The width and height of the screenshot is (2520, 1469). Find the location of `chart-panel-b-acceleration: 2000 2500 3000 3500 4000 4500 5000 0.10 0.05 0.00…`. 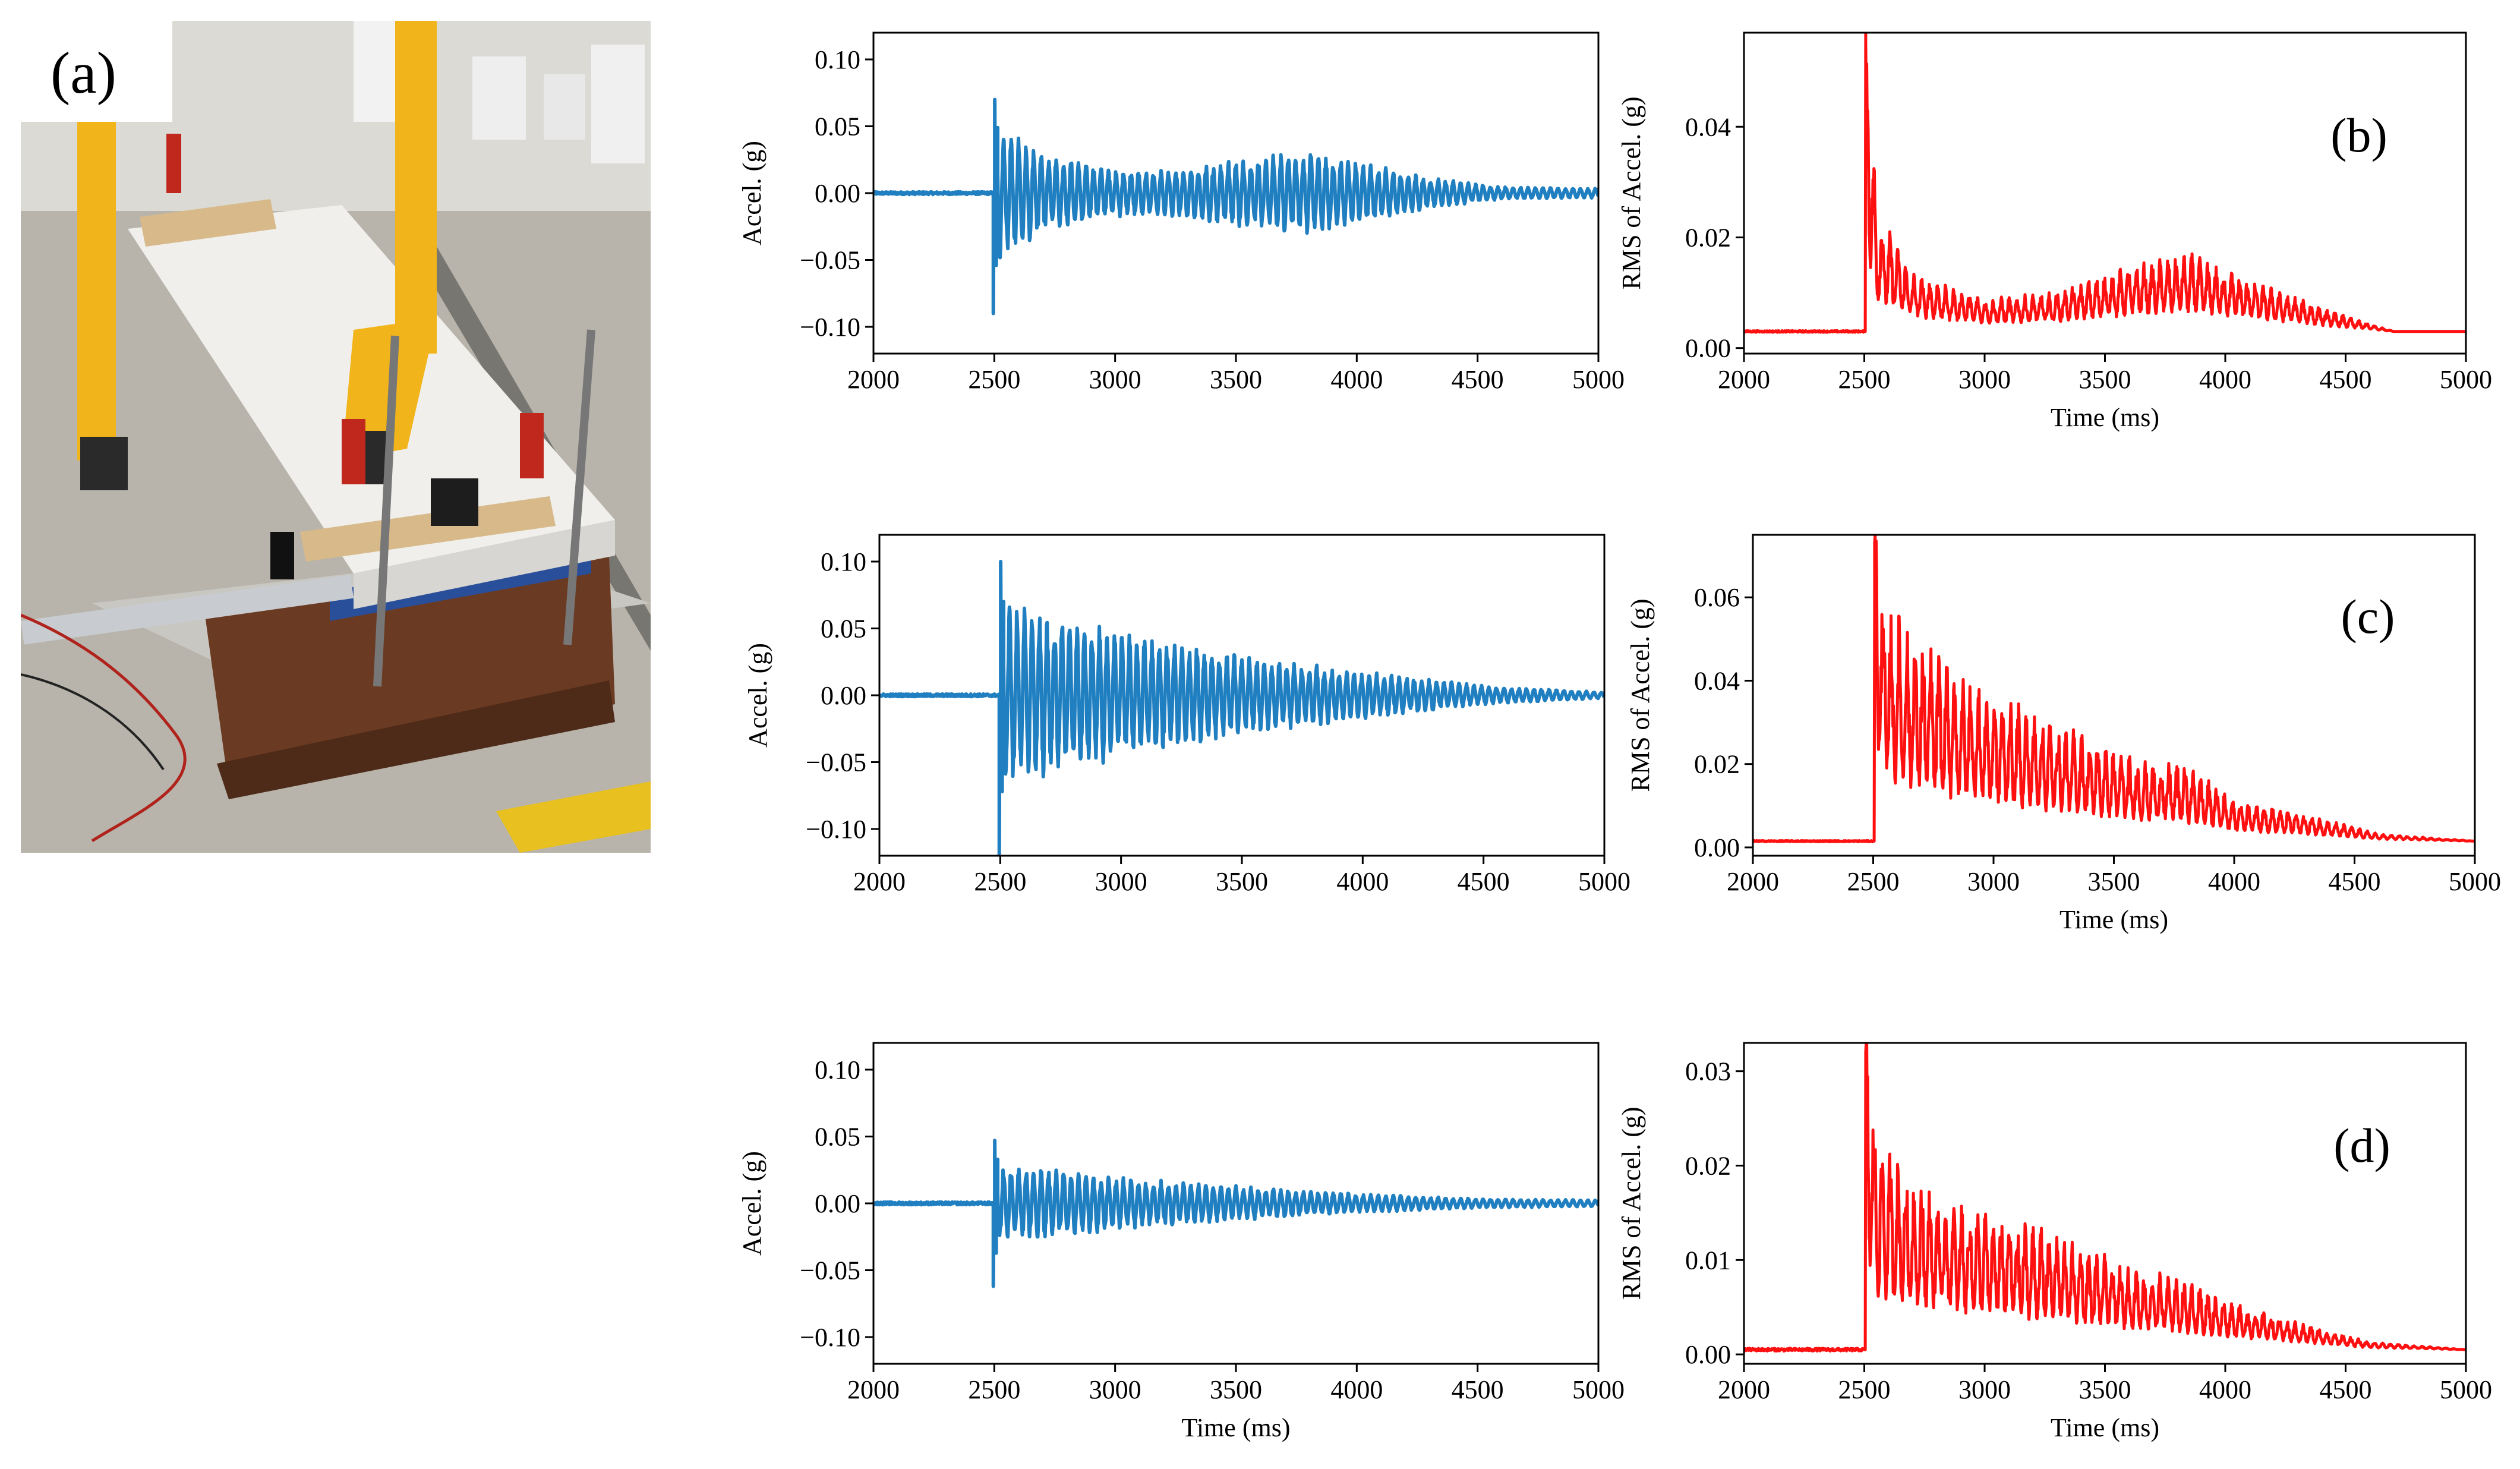

chart-panel-b-acceleration: 2000 2500 3000 3500 4000 4500 5000 0.10 0.05 0.00… is located at coordinates (1181, 212).